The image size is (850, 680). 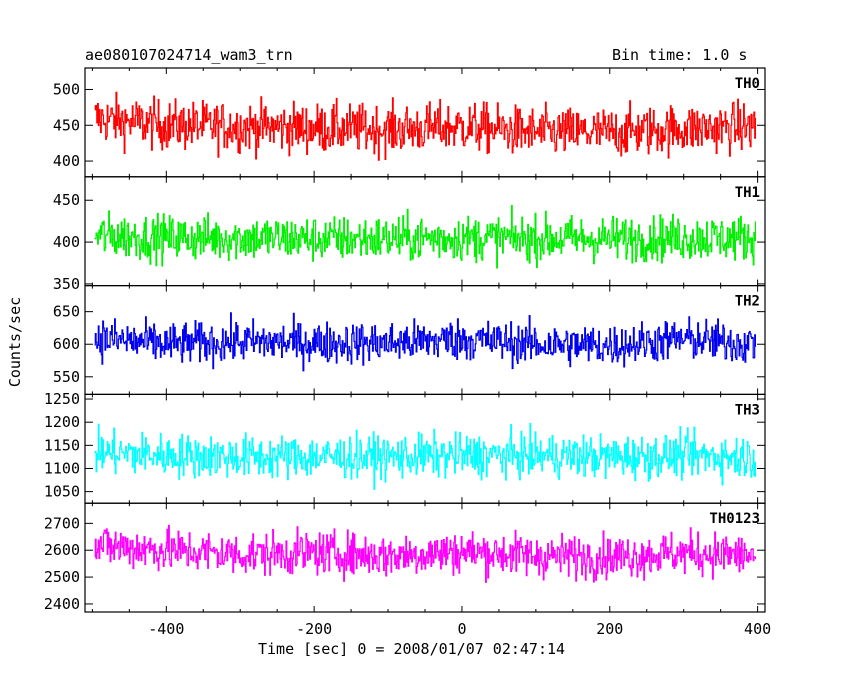 What do you see at coordinates (66, 312) in the screenshot?
I see `y-tick-label: 650` at bounding box center [66, 312].